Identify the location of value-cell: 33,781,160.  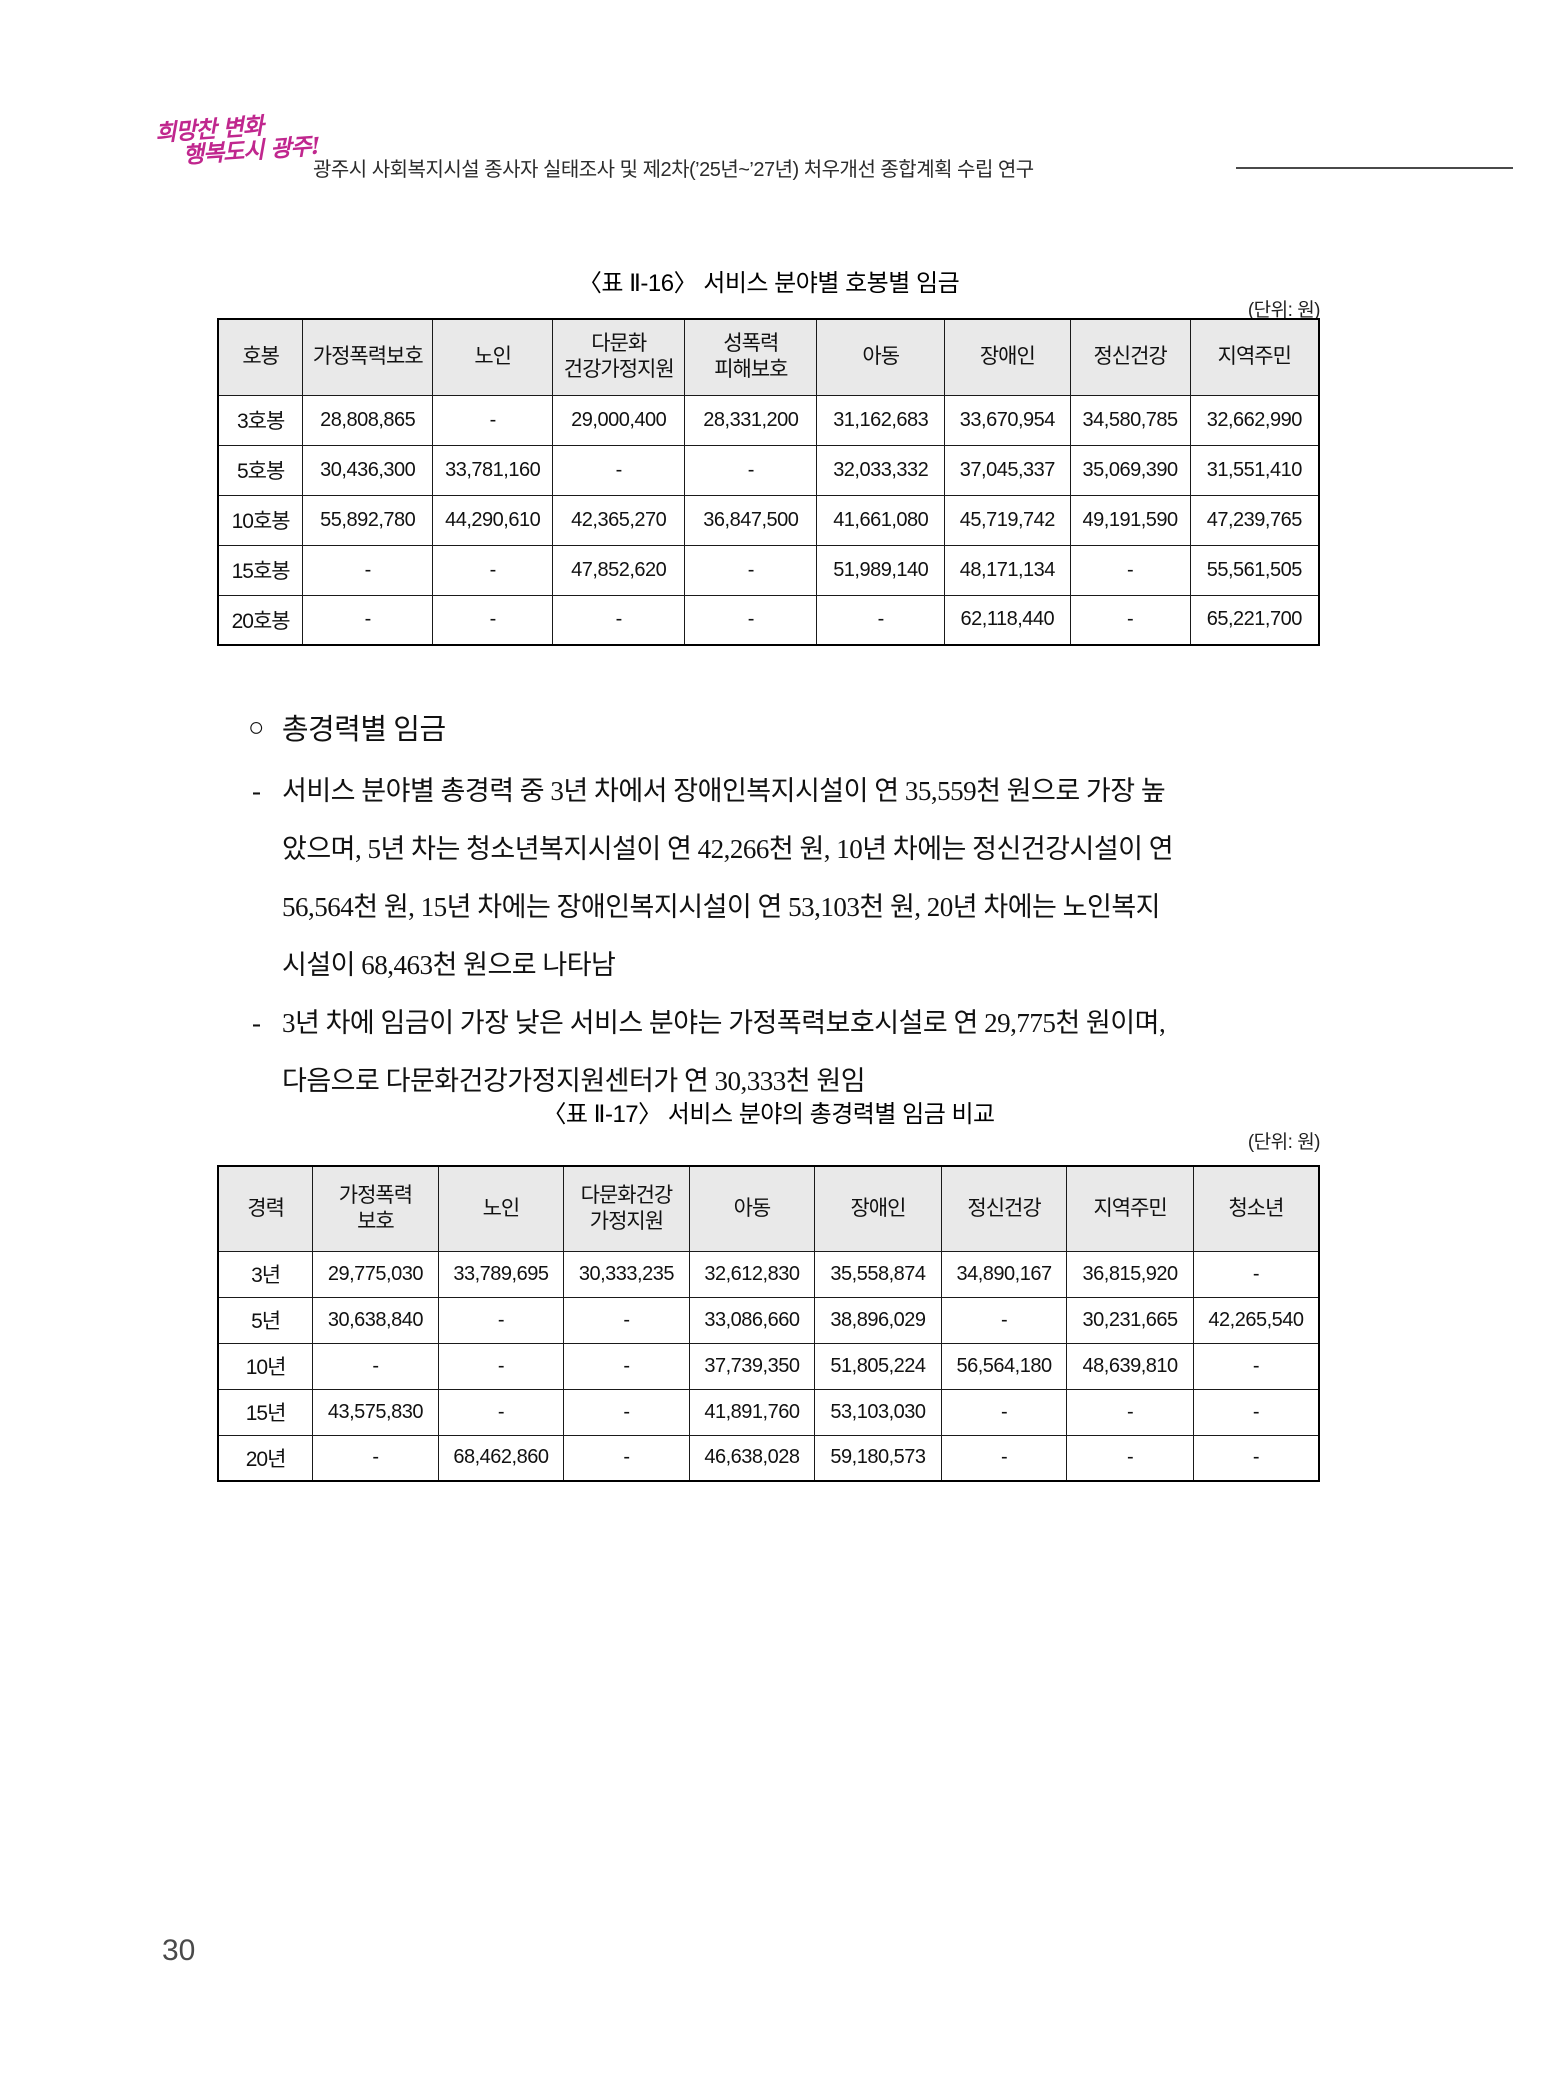
(493, 470).